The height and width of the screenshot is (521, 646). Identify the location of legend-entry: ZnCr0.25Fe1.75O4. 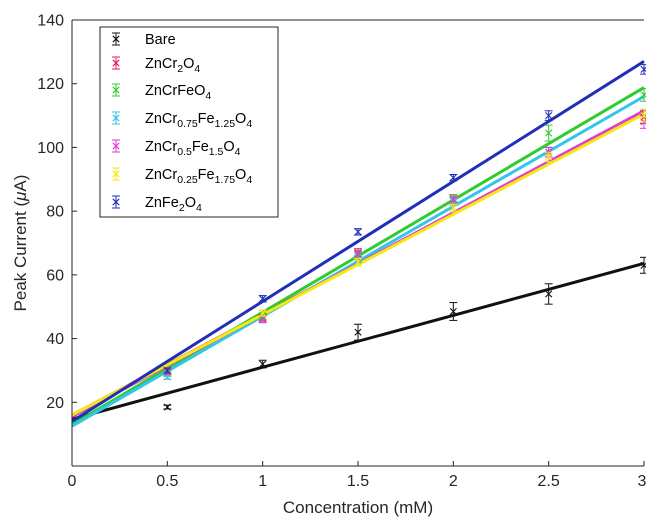
(182, 176).